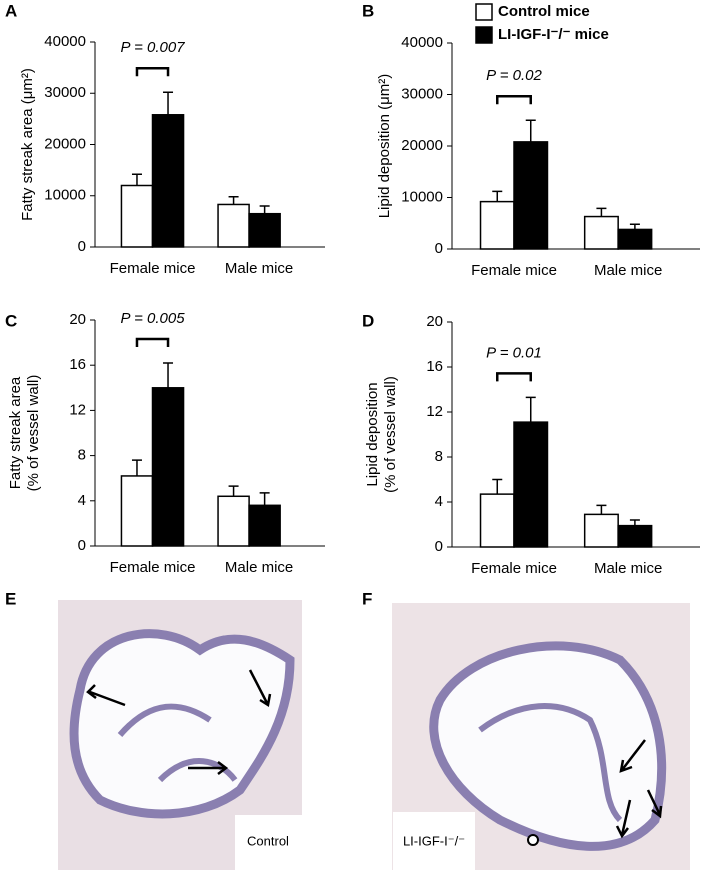 This screenshot has height=875, width=708. I want to click on y-axis-label: Lipid deposition, so click(372, 434).